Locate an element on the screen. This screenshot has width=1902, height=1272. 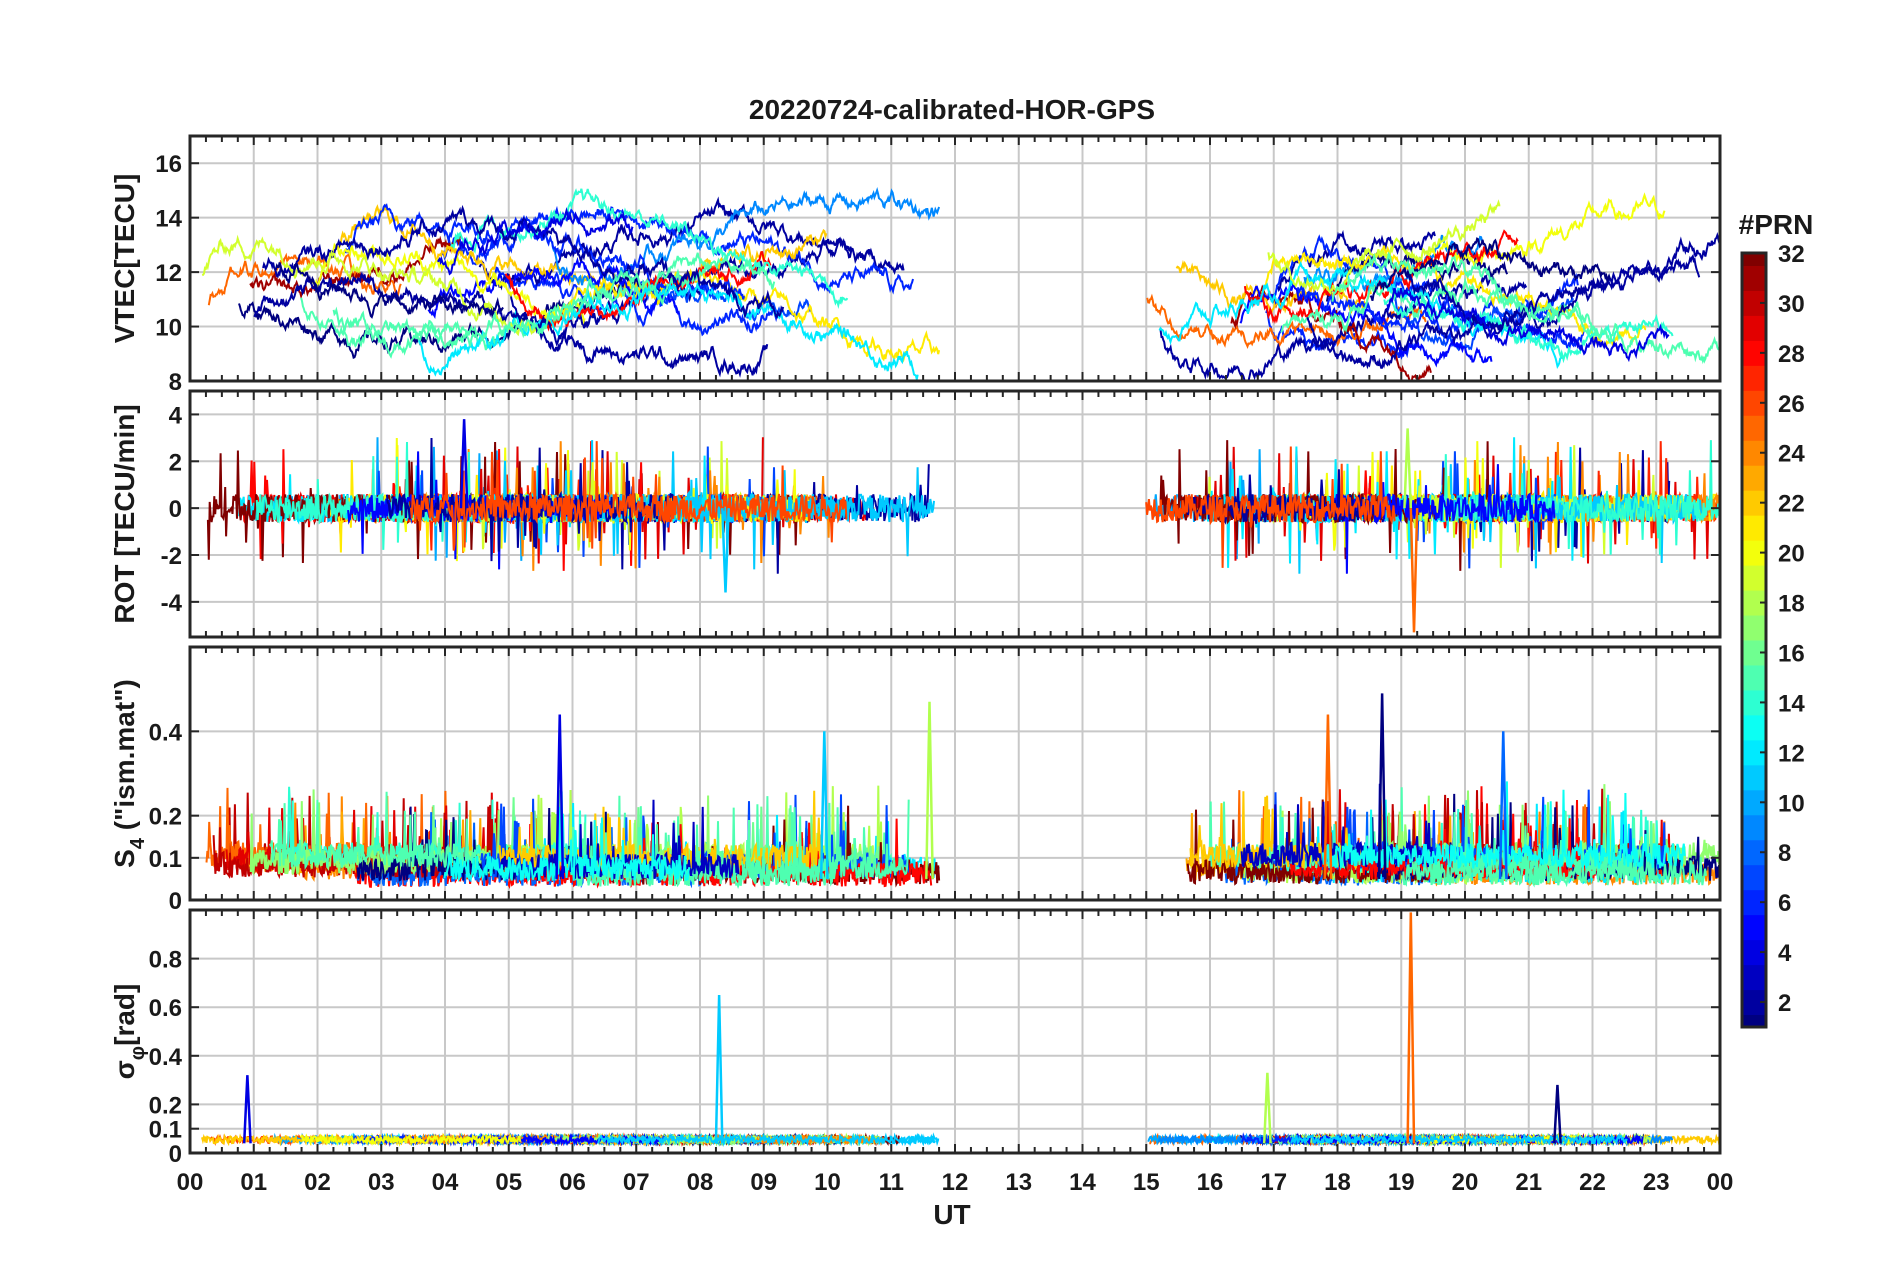
colorbar-tick-label: 2 is located at coordinates (1784, 1003).